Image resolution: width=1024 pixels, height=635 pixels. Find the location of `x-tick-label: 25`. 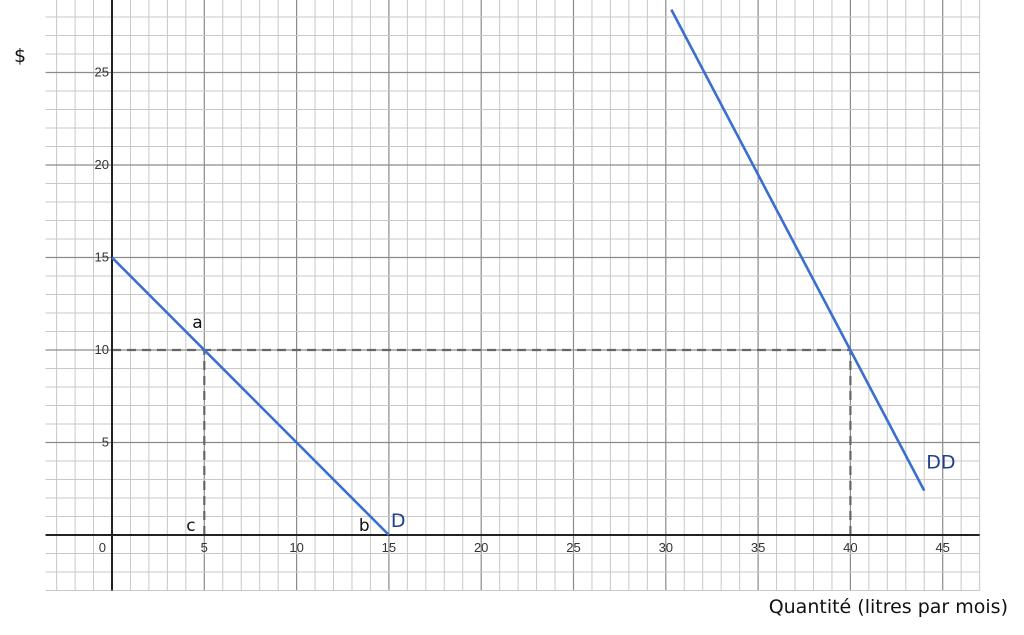

x-tick-label: 25 is located at coordinates (573, 547).